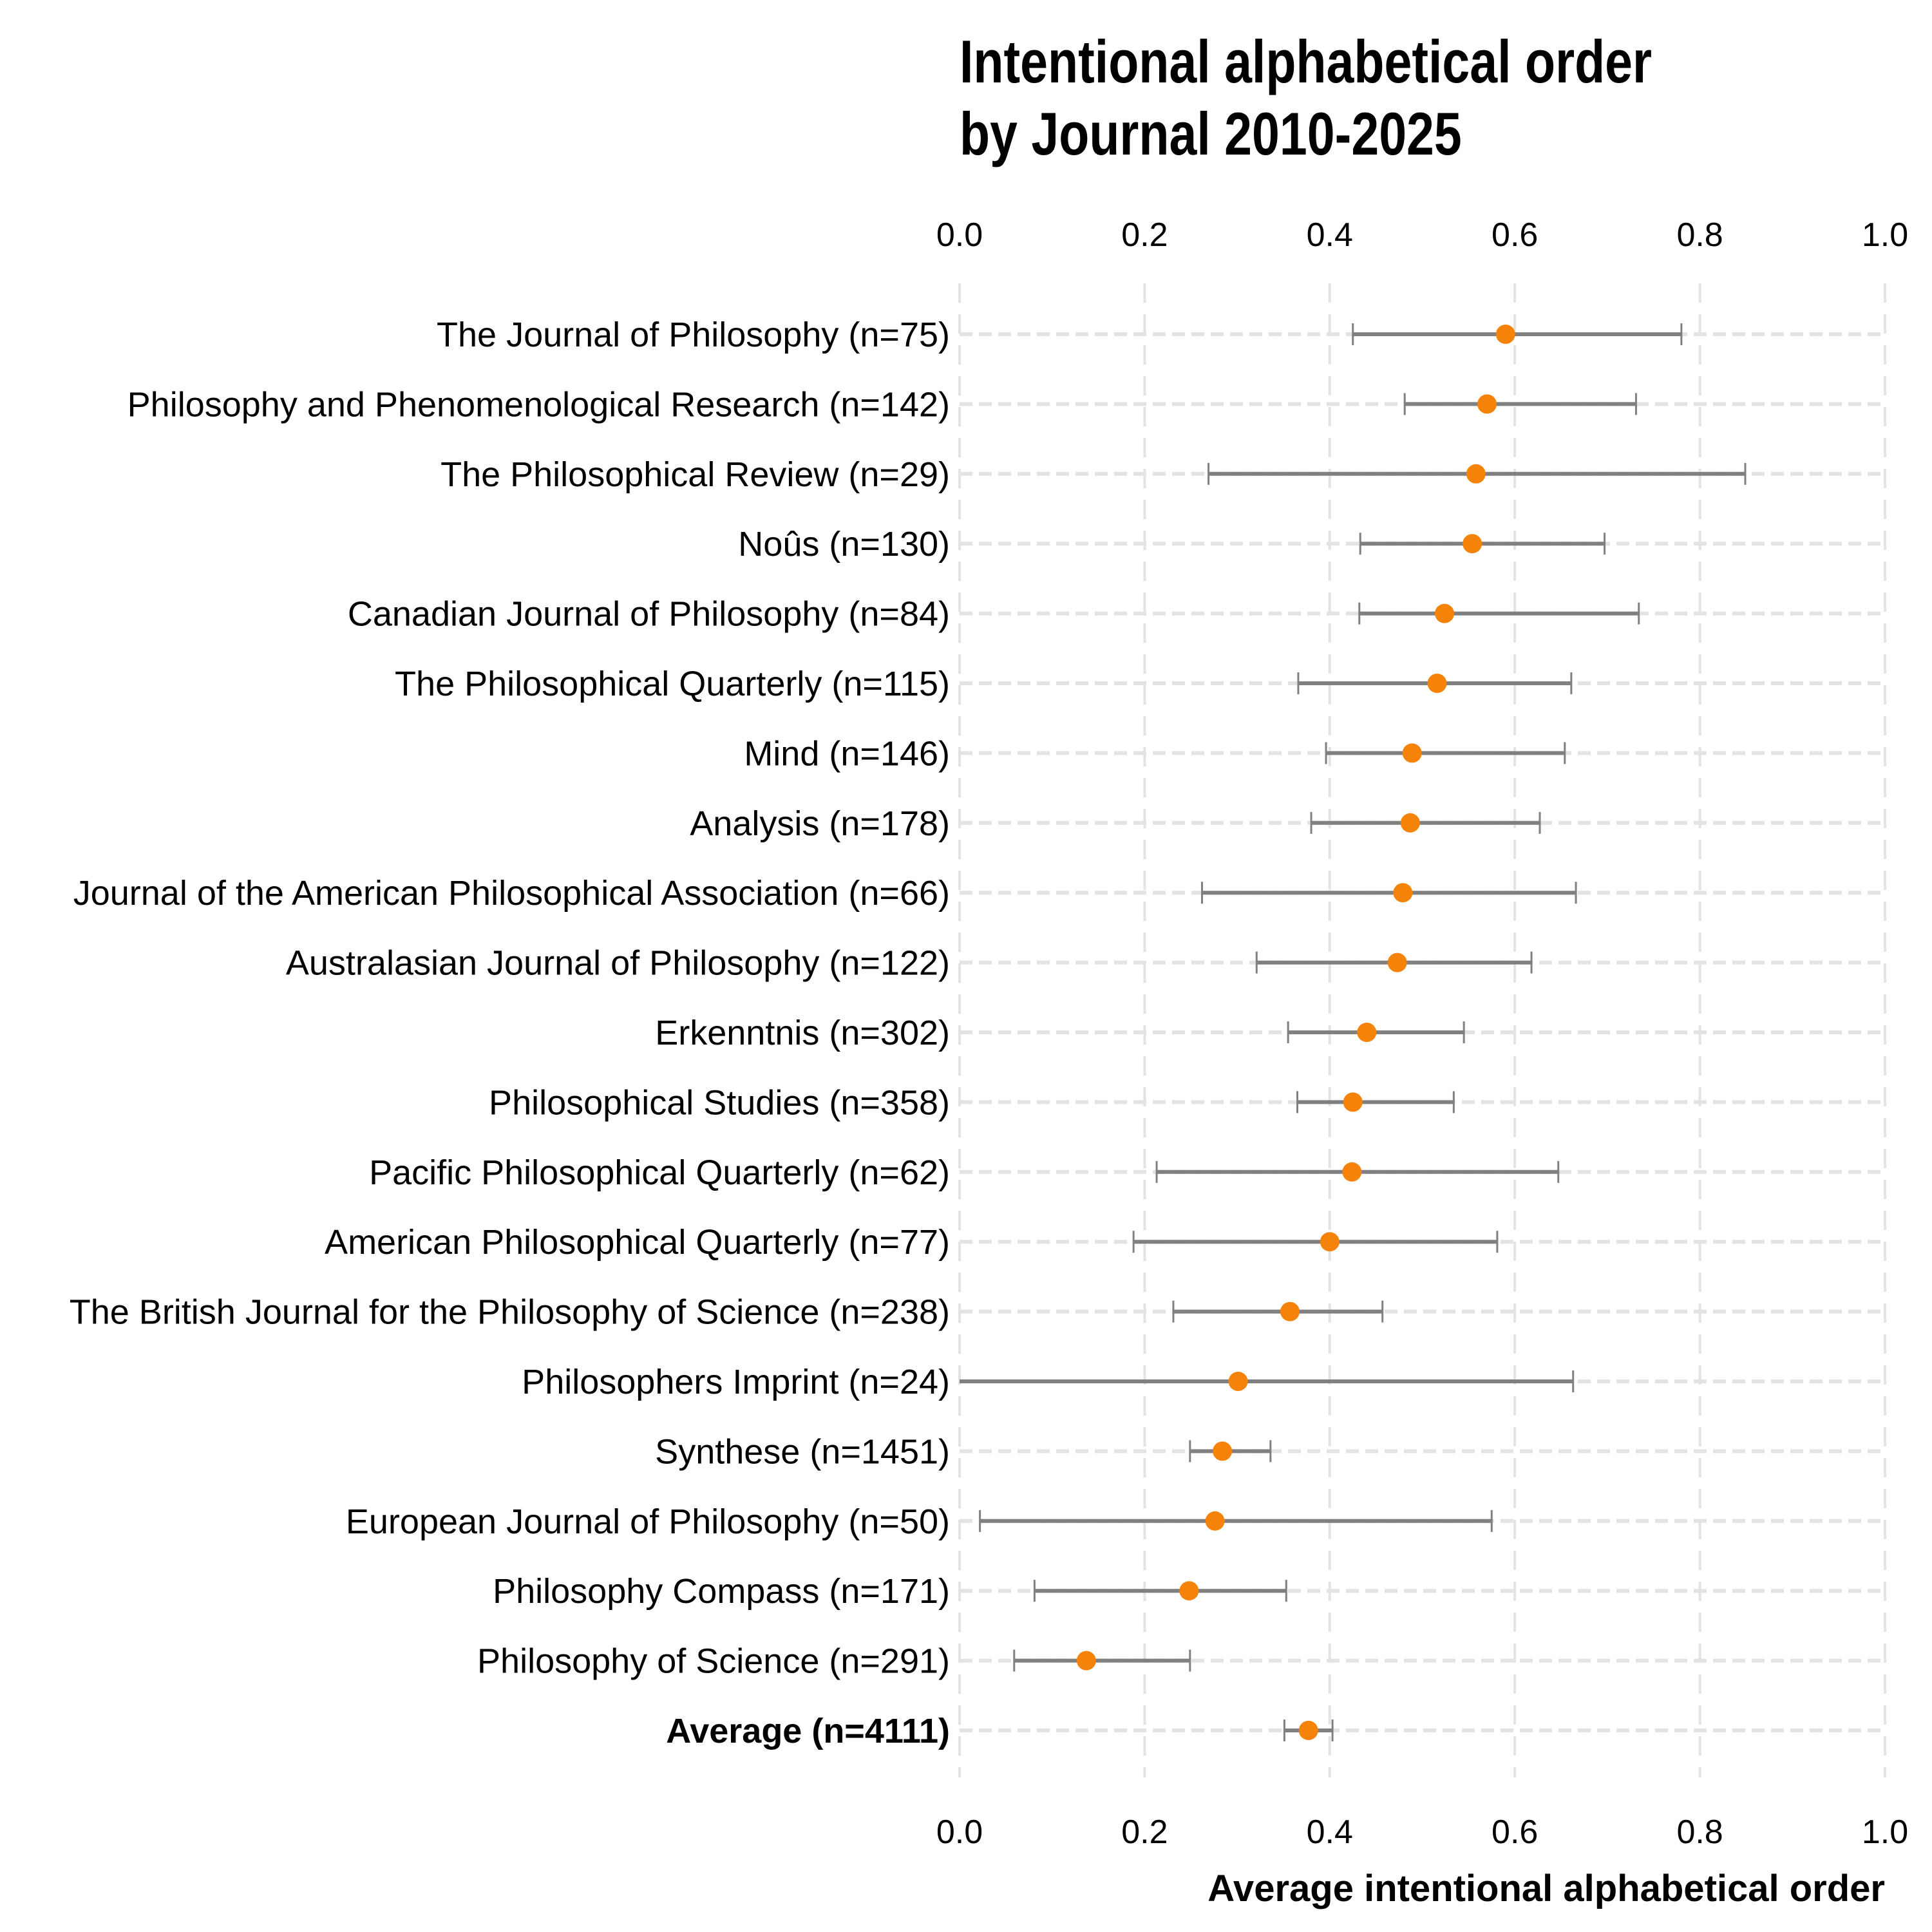 The image size is (1932, 1932). What do you see at coordinates (648, 1521) in the screenshot?
I see `category-label: European Journal of Philosophy (n=50)` at bounding box center [648, 1521].